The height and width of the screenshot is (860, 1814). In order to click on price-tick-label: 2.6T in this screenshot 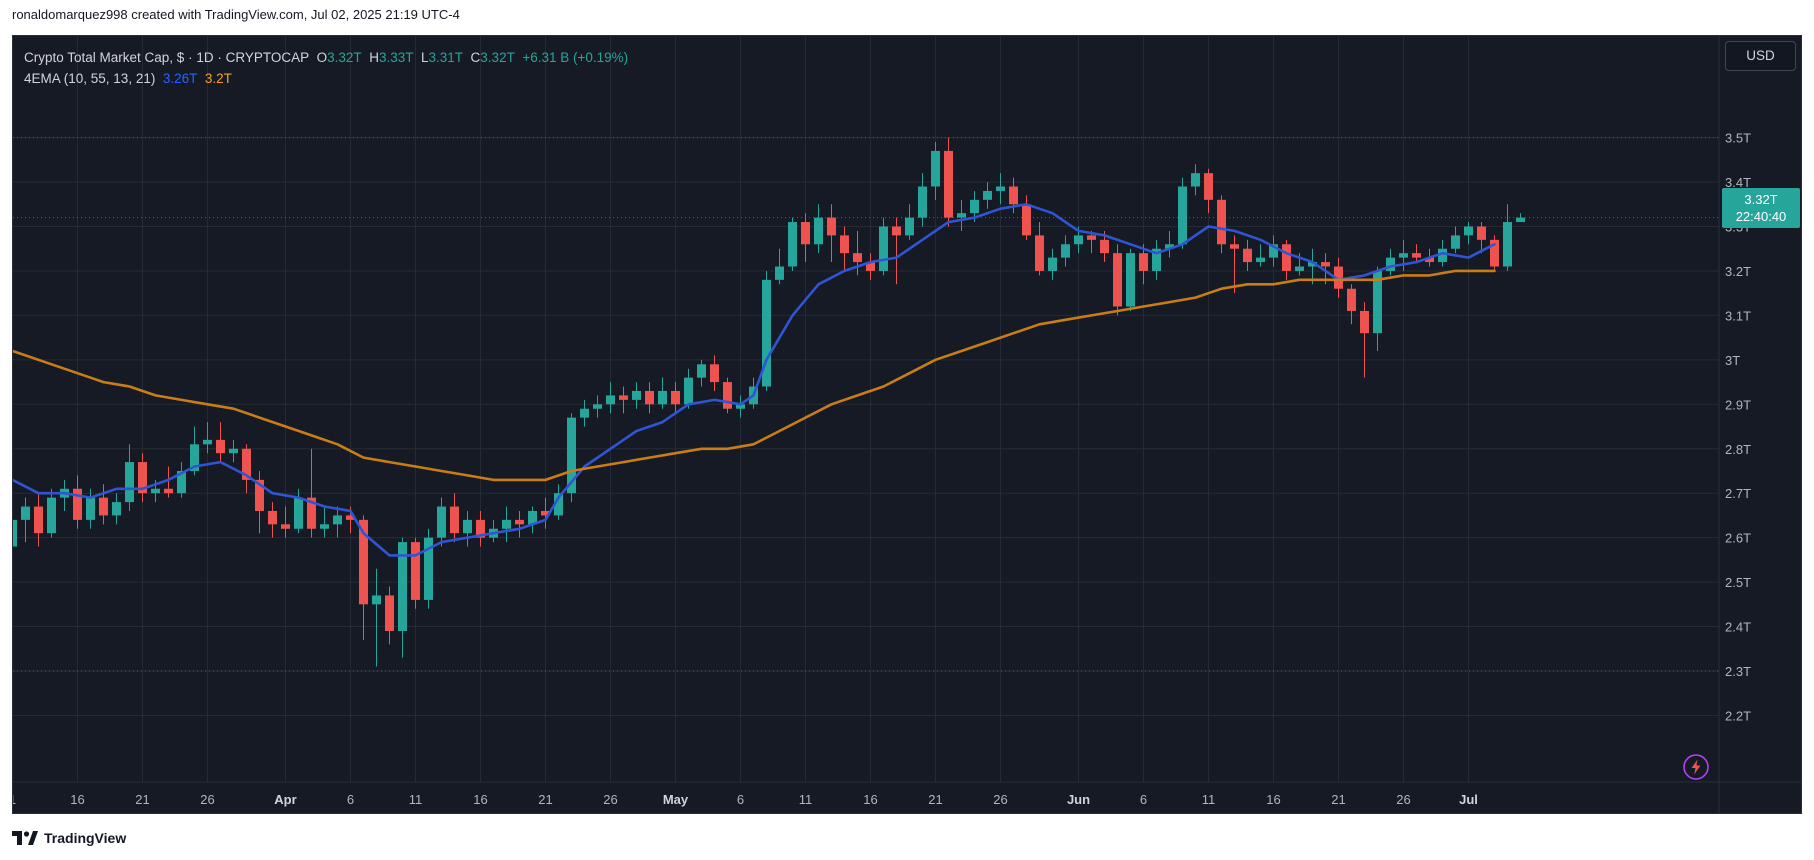, I will do `click(1738, 538)`.